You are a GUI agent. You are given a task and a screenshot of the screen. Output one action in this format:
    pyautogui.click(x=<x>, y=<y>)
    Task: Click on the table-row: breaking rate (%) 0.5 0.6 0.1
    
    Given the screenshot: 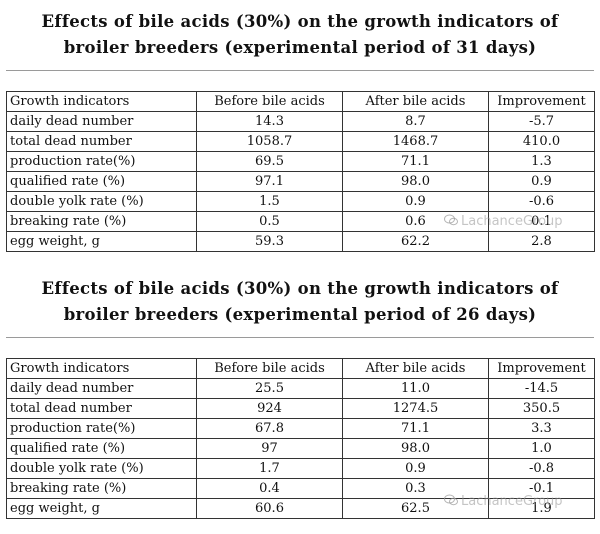 What is the action you would take?
    pyautogui.click(x=300, y=221)
    